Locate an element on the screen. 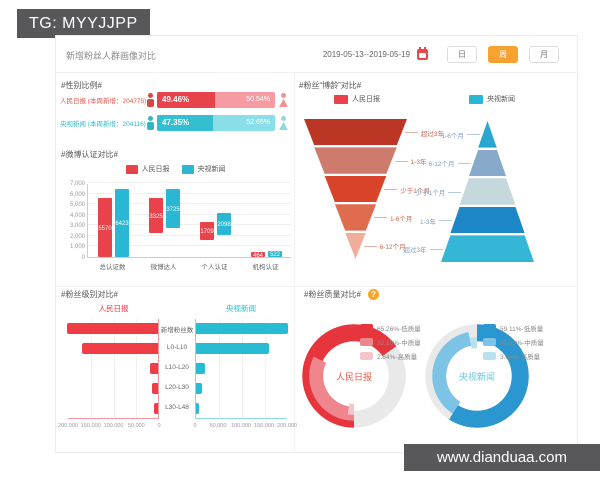 The height and width of the screenshot is (480, 600). donut-legend-item: 32.10%-中质量 is located at coordinates (390, 342).